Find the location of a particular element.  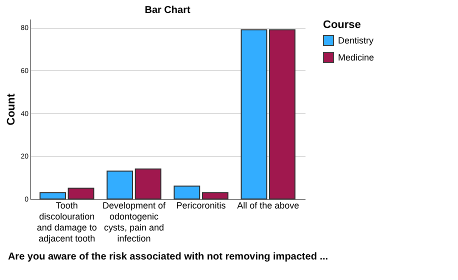

legend-title: Course is located at coordinates (342, 25).